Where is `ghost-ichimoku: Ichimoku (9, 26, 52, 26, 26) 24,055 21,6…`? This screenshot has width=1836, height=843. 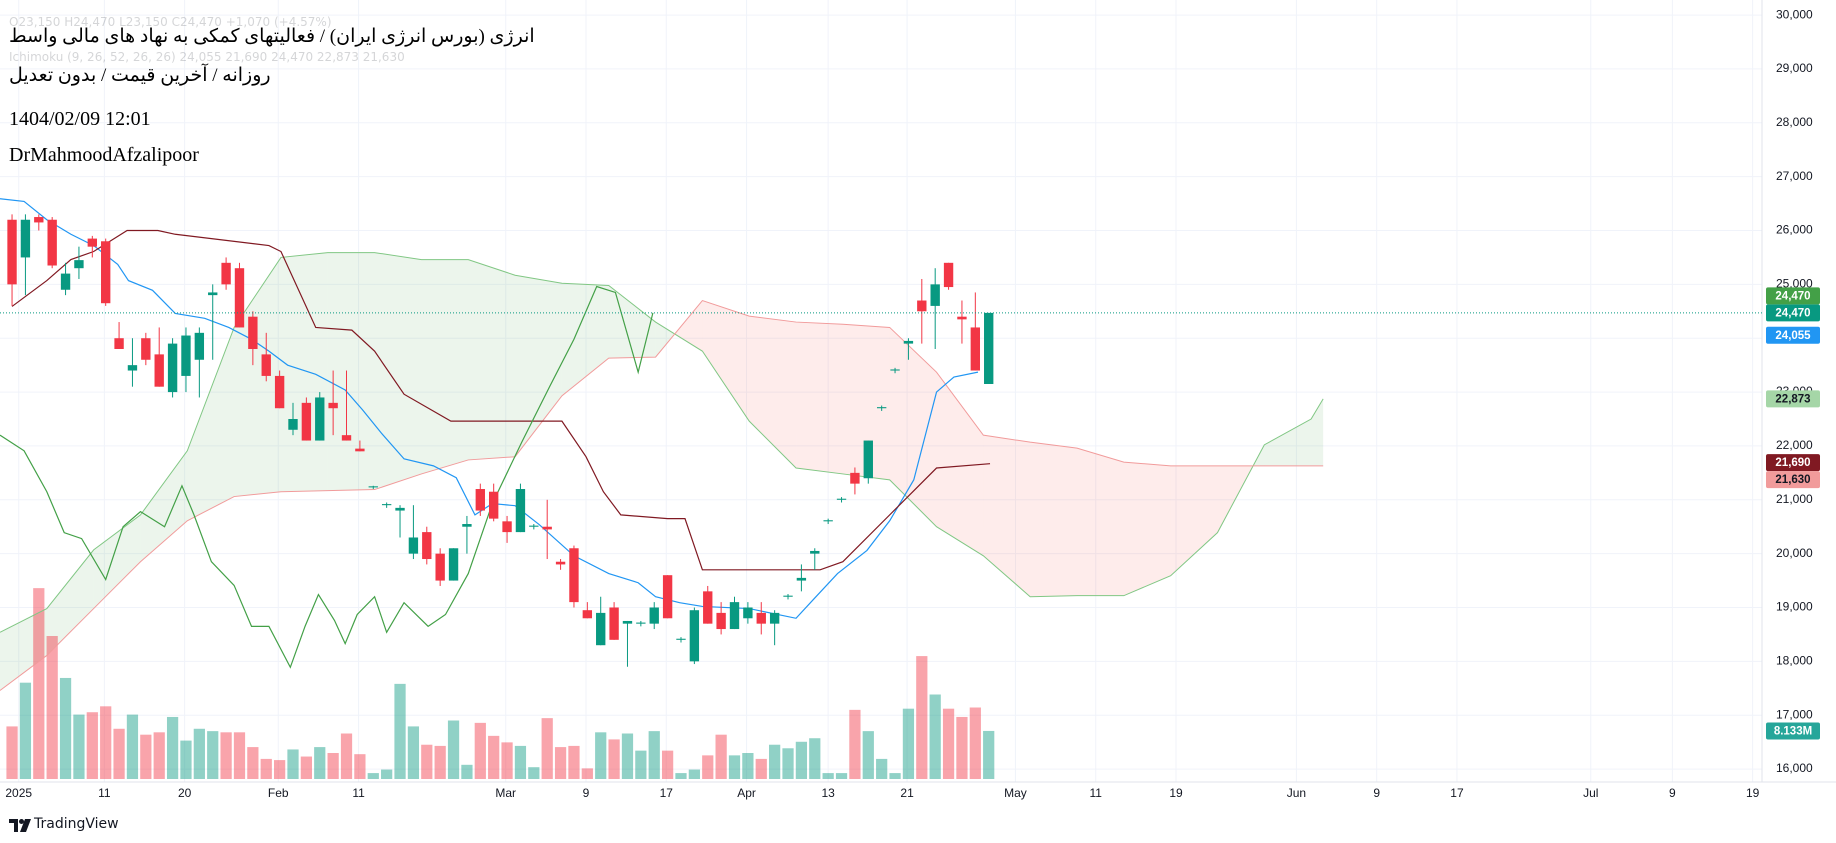
ghost-ichimoku: Ichimoku (9, 26, 52, 26, 26) 24,055 21,6… is located at coordinates (207, 57).